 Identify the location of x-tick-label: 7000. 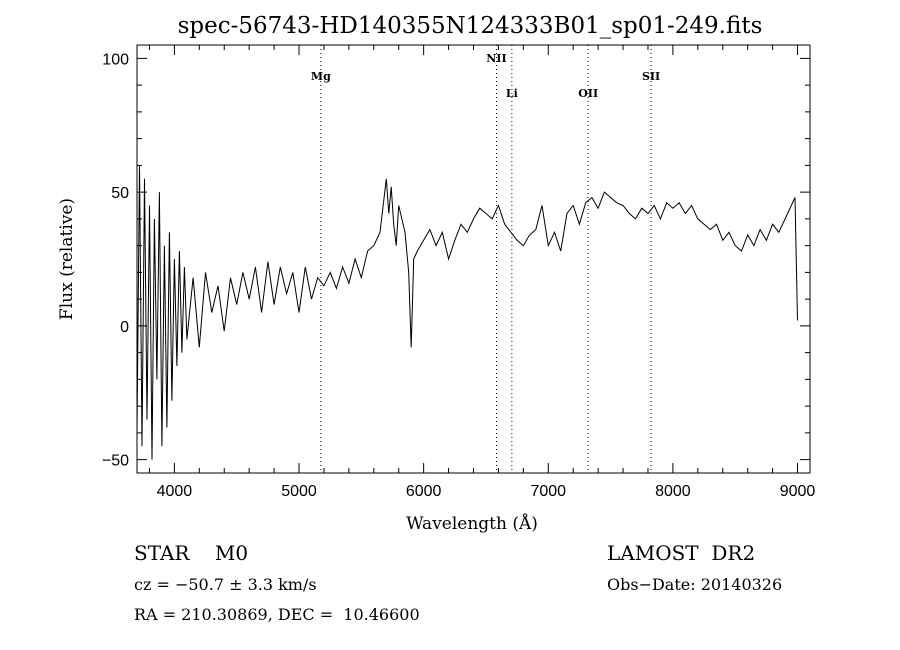
(548, 491).